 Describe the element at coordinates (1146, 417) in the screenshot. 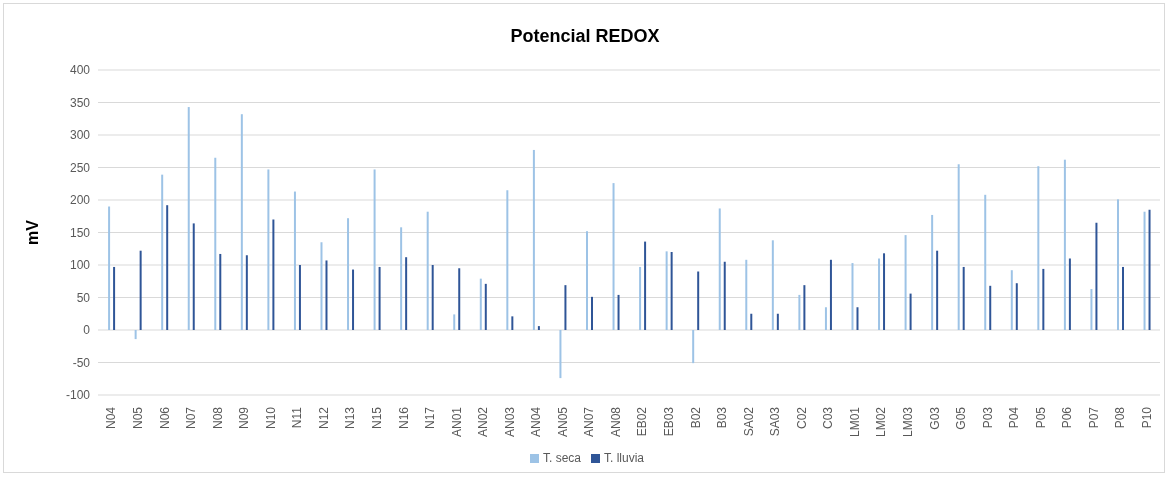

I see `x-tick-label: P10` at that location.